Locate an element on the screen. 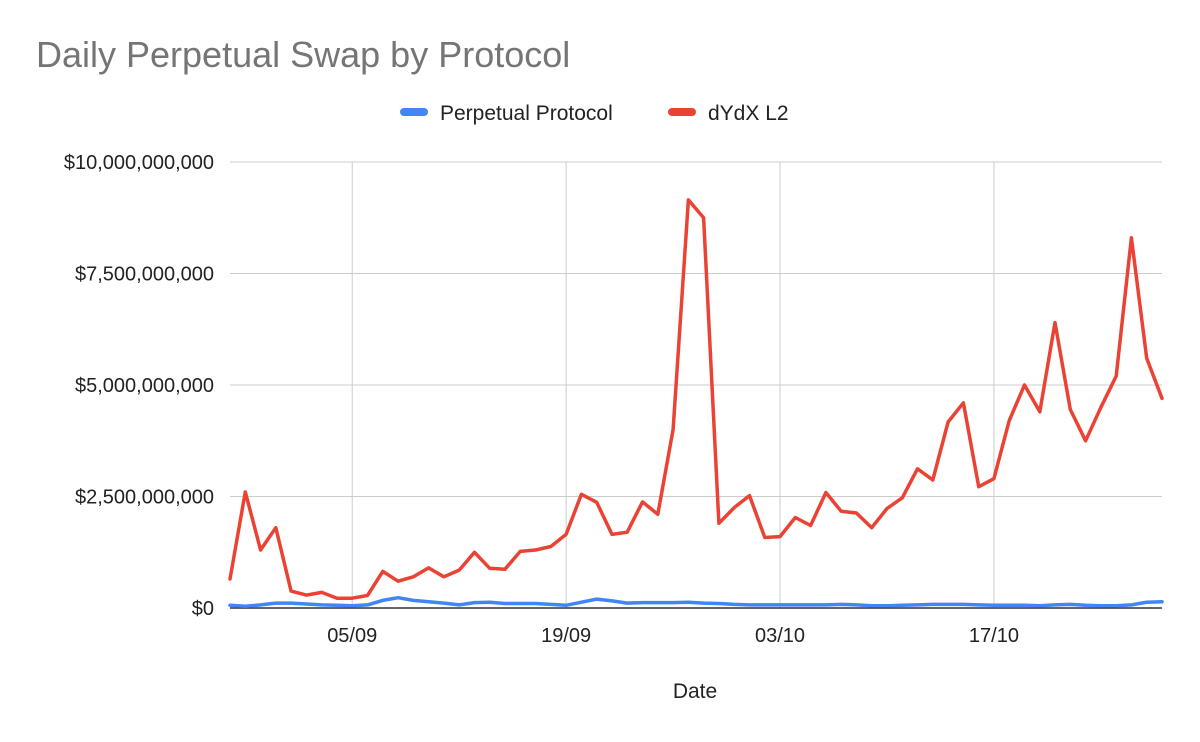 The image size is (1200, 742). y-tick-label: $0 is located at coordinates (203, 609).